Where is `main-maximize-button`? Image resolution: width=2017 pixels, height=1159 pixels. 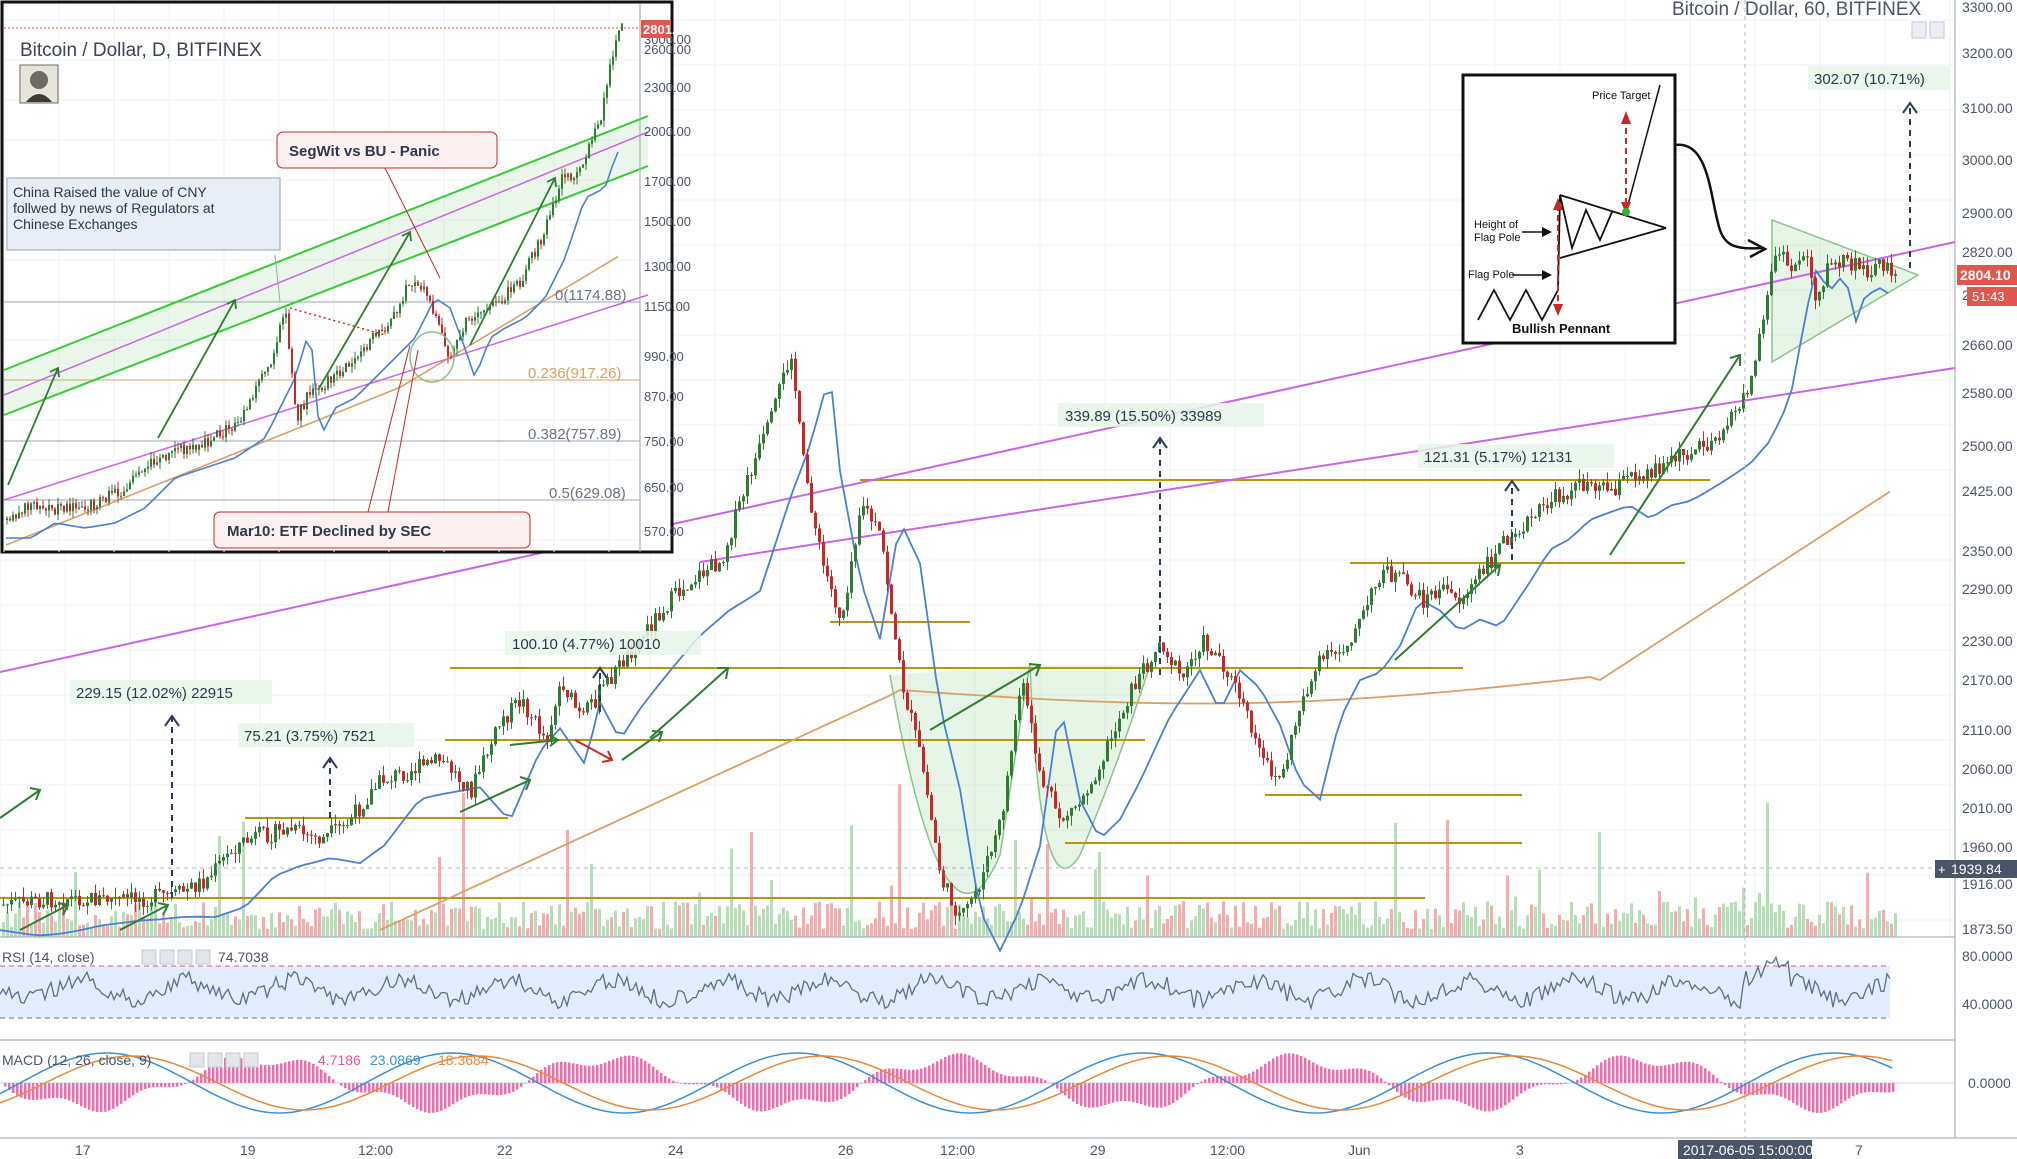
main-maximize-button is located at coordinates (1937, 30).